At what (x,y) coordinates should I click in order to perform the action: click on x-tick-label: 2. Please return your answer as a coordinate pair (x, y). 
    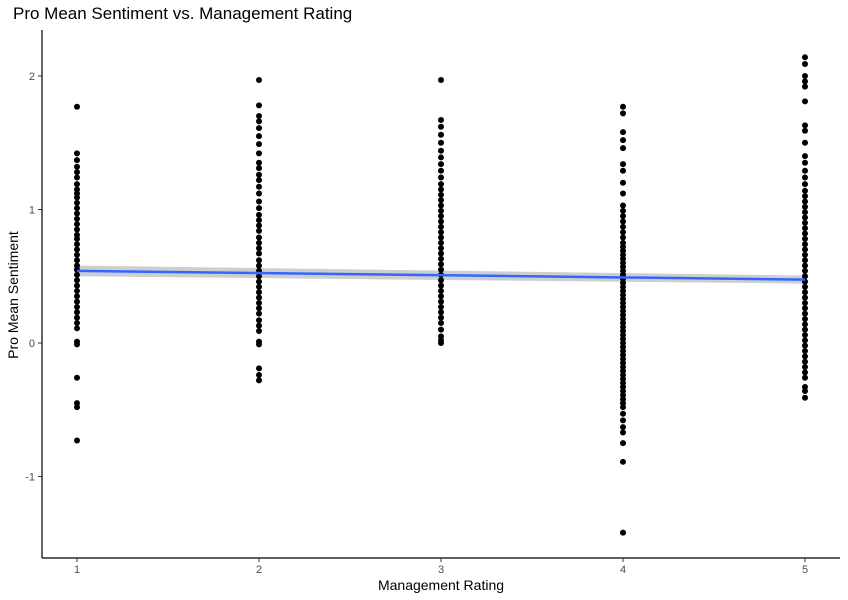
    Looking at the image, I should click on (259, 570).